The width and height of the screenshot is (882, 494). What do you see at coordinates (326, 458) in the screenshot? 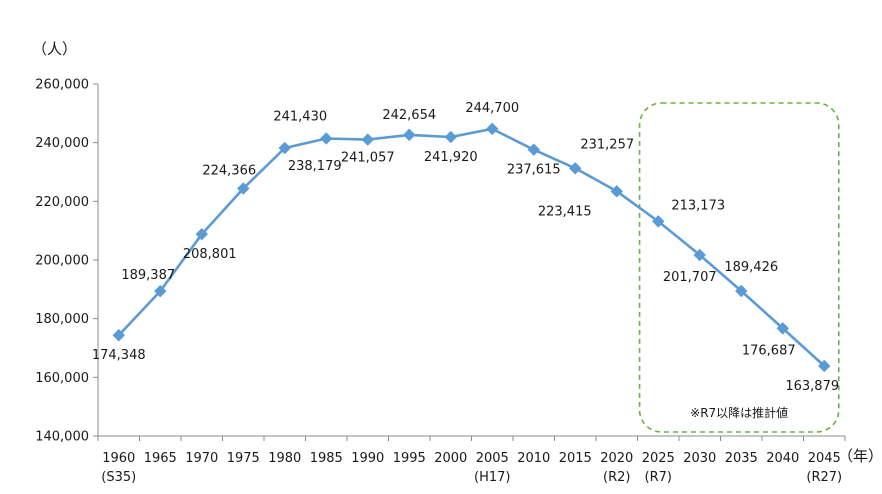
I see `x-tick-label: 1985` at bounding box center [326, 458].